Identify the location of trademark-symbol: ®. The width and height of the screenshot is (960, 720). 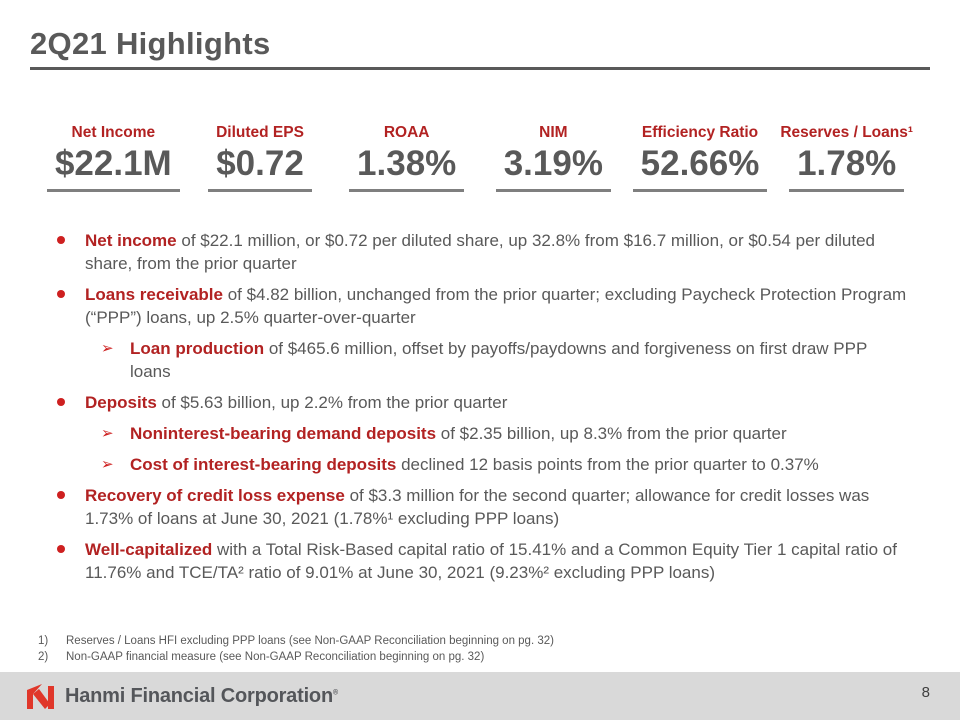
(335, 692).